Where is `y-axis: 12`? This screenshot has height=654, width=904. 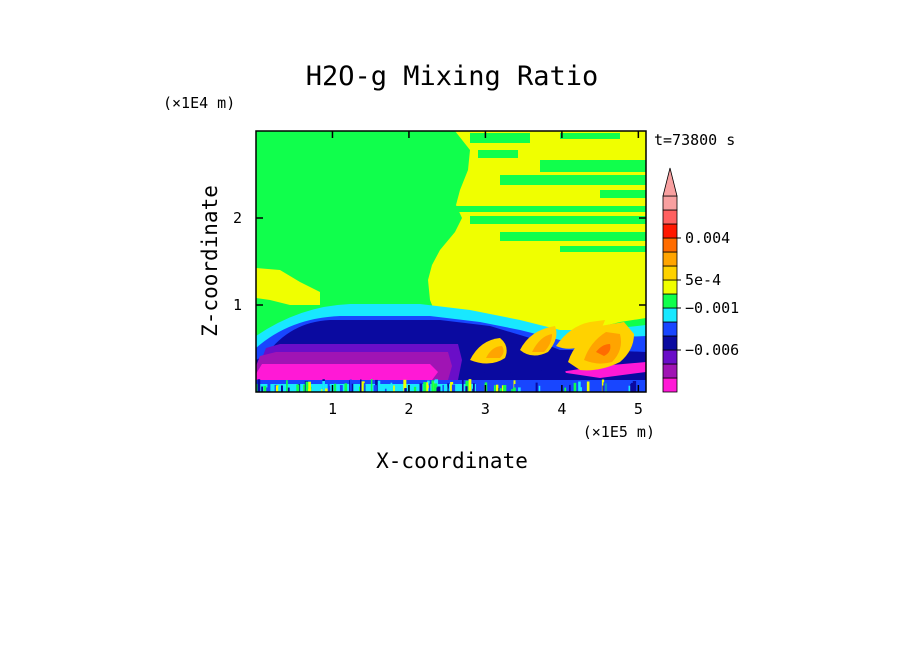
y-axis: 12 is located at coordinates (439, 261).